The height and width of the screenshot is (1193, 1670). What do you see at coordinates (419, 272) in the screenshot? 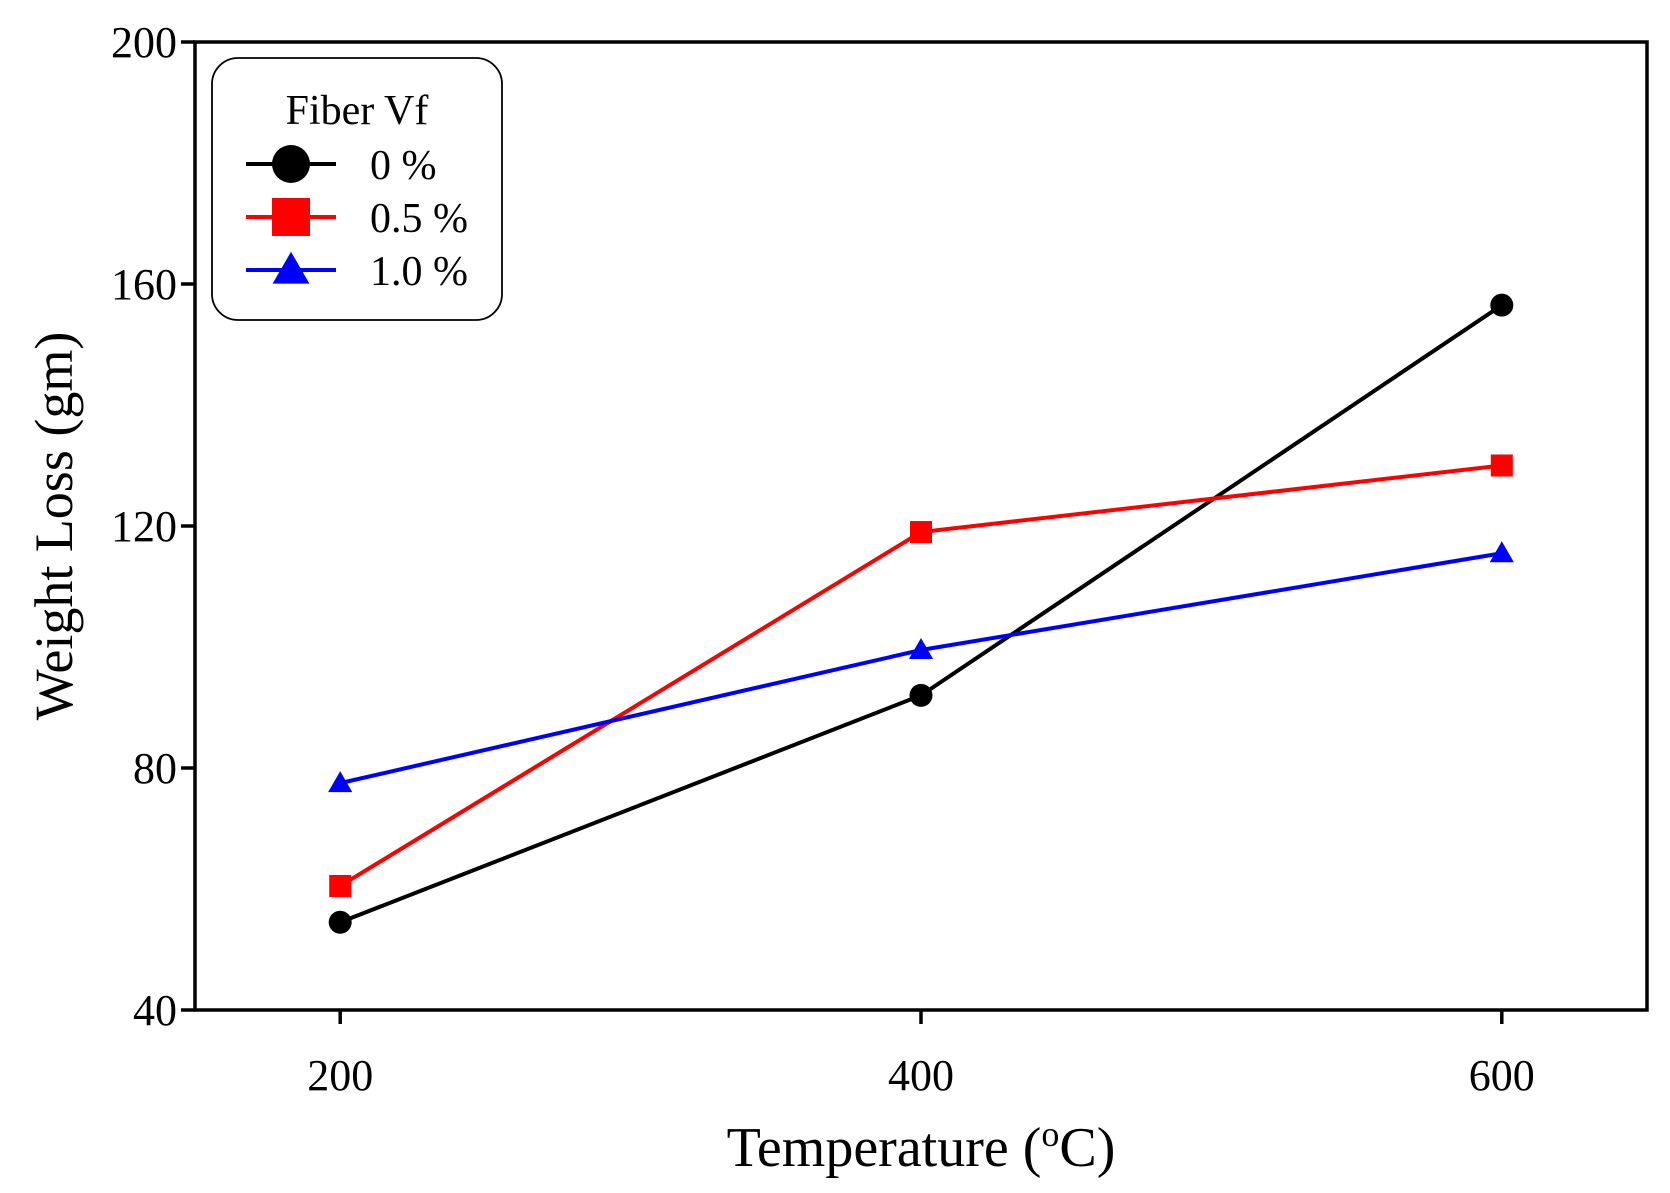
I see `legend-label: 1.0 %` at bounding box center [419, 272].